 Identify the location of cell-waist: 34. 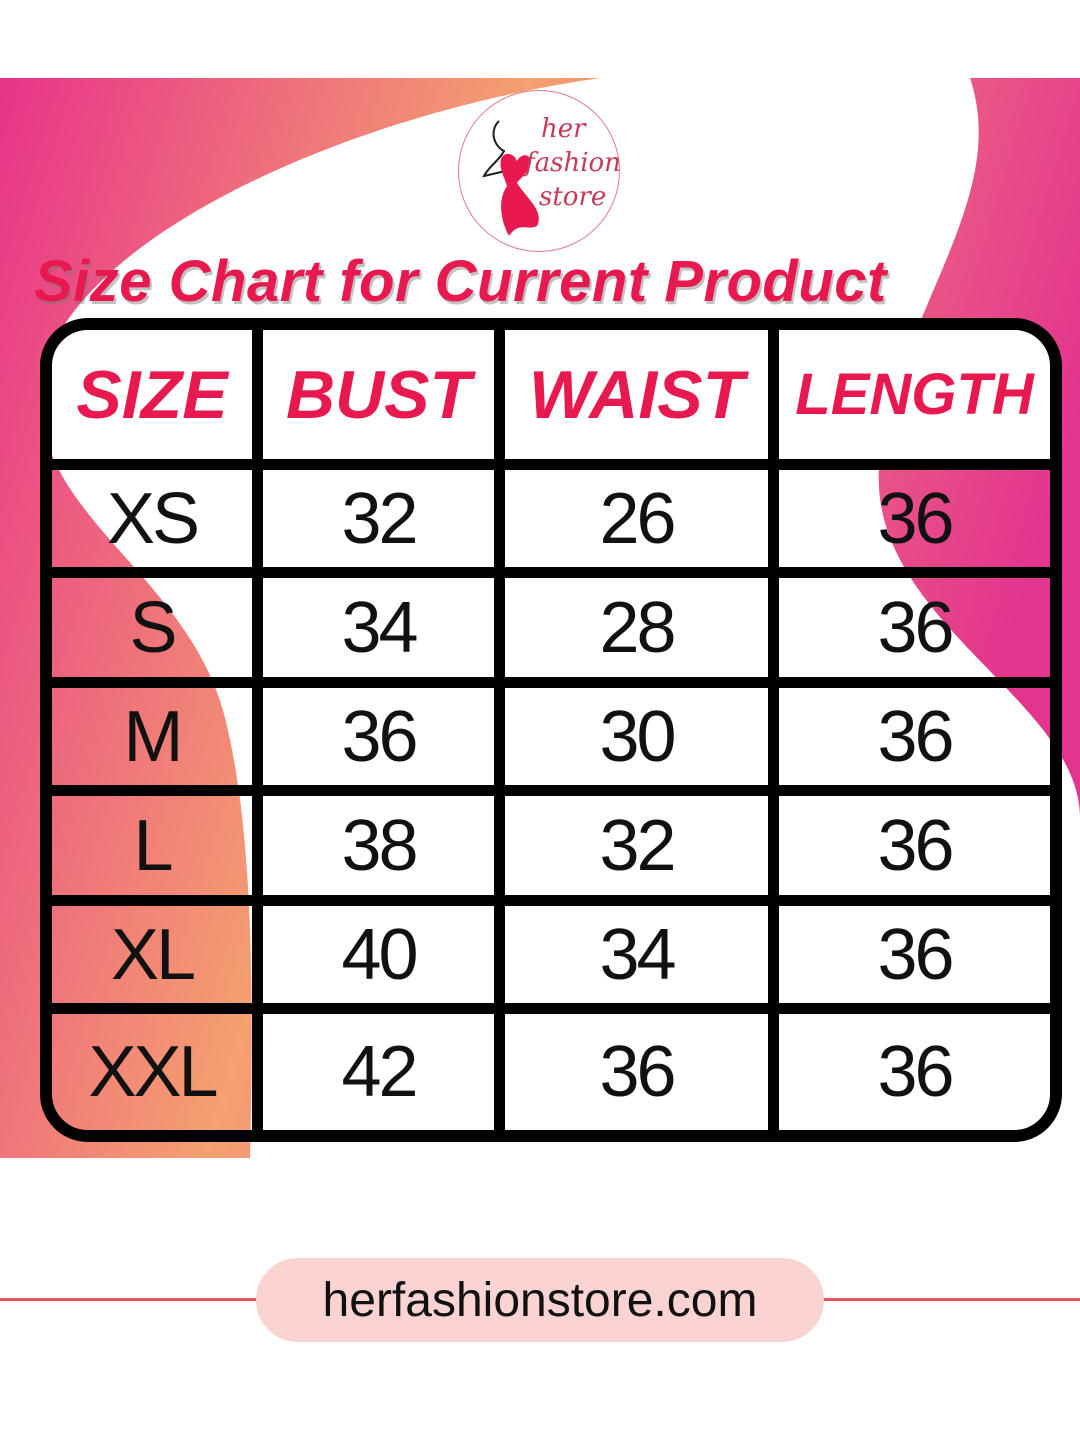
(637, 954).